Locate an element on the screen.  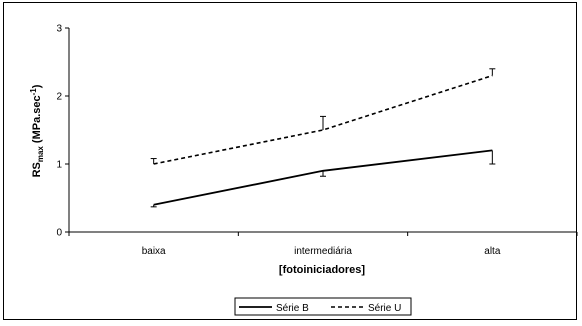
x-tick-label: alta is located at coordinates (492, 251).